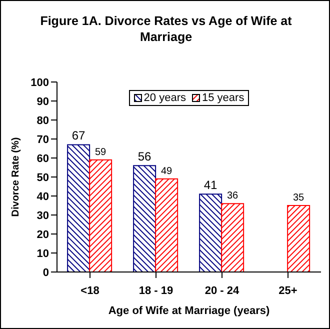 The image size is (330, 329). I want to click on y-tick-label: 0, so click(45, 272).